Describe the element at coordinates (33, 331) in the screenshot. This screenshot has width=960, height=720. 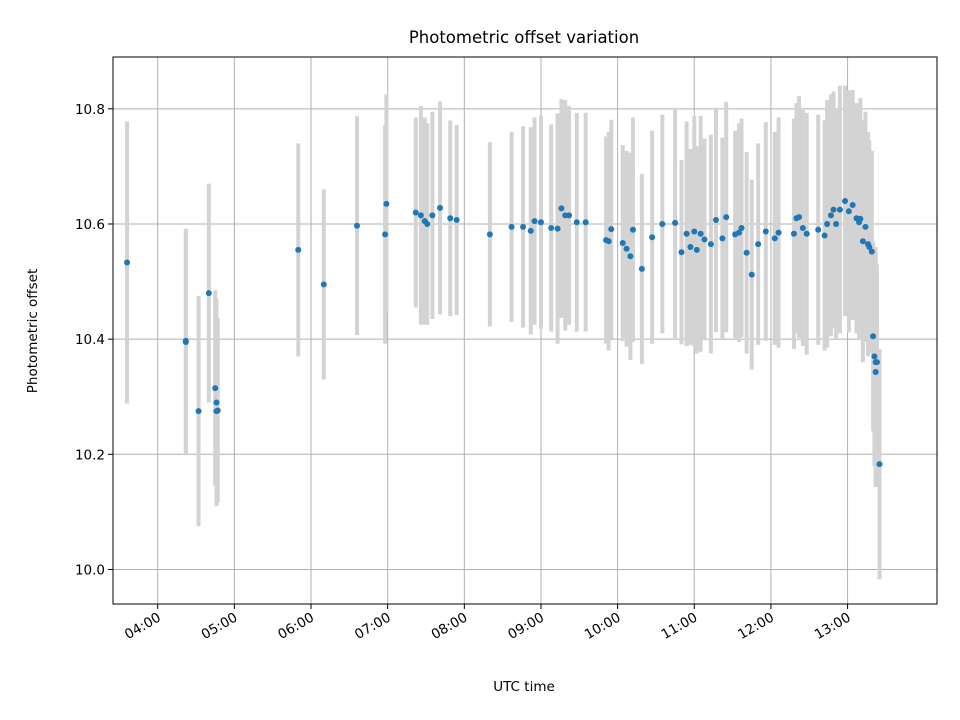
I see `y-axis-label: Photometric offset` at that location.